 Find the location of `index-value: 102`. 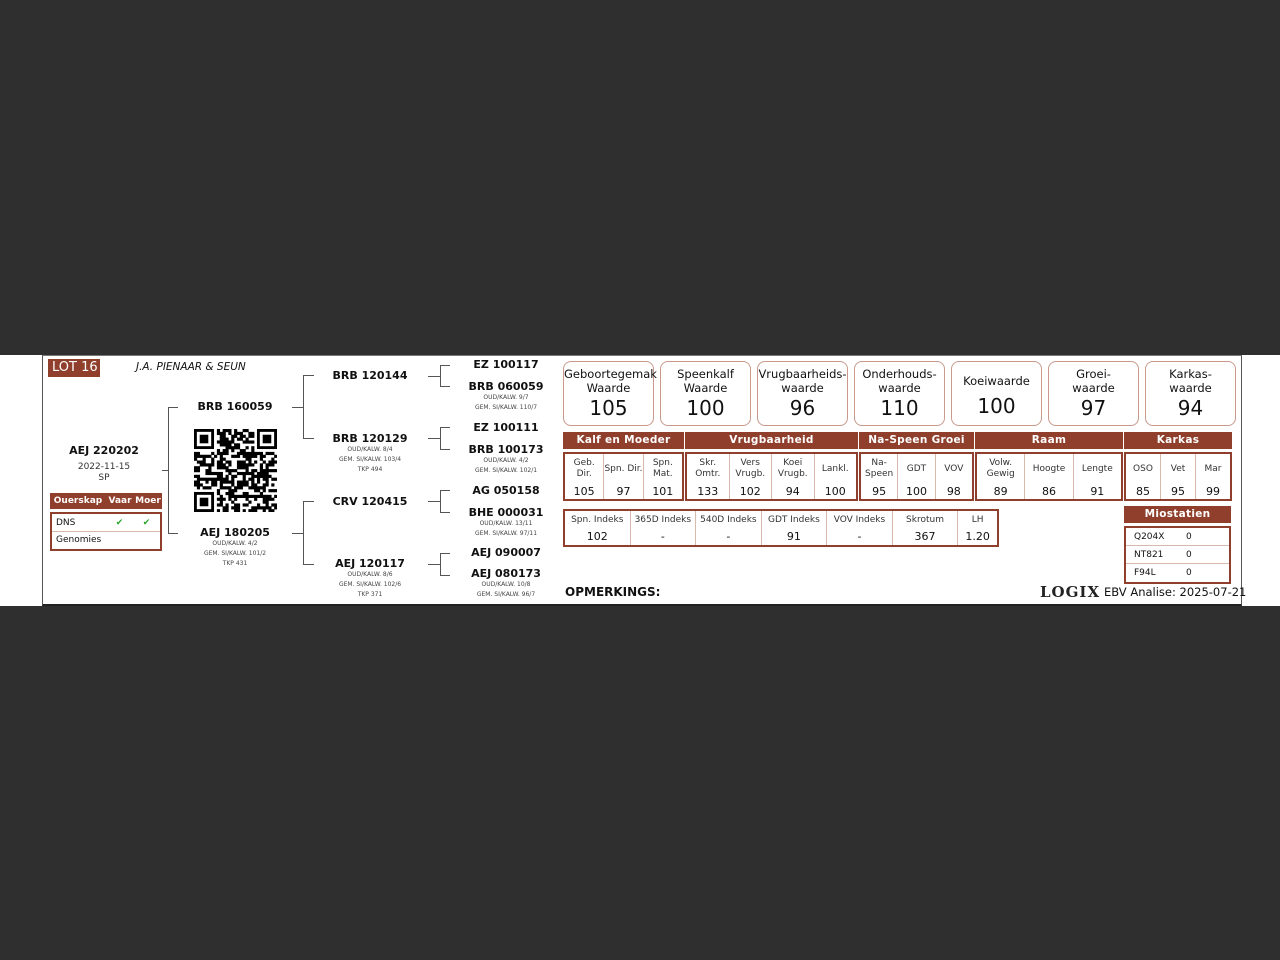

index-value: 102 is located at coordinates (597, 536).